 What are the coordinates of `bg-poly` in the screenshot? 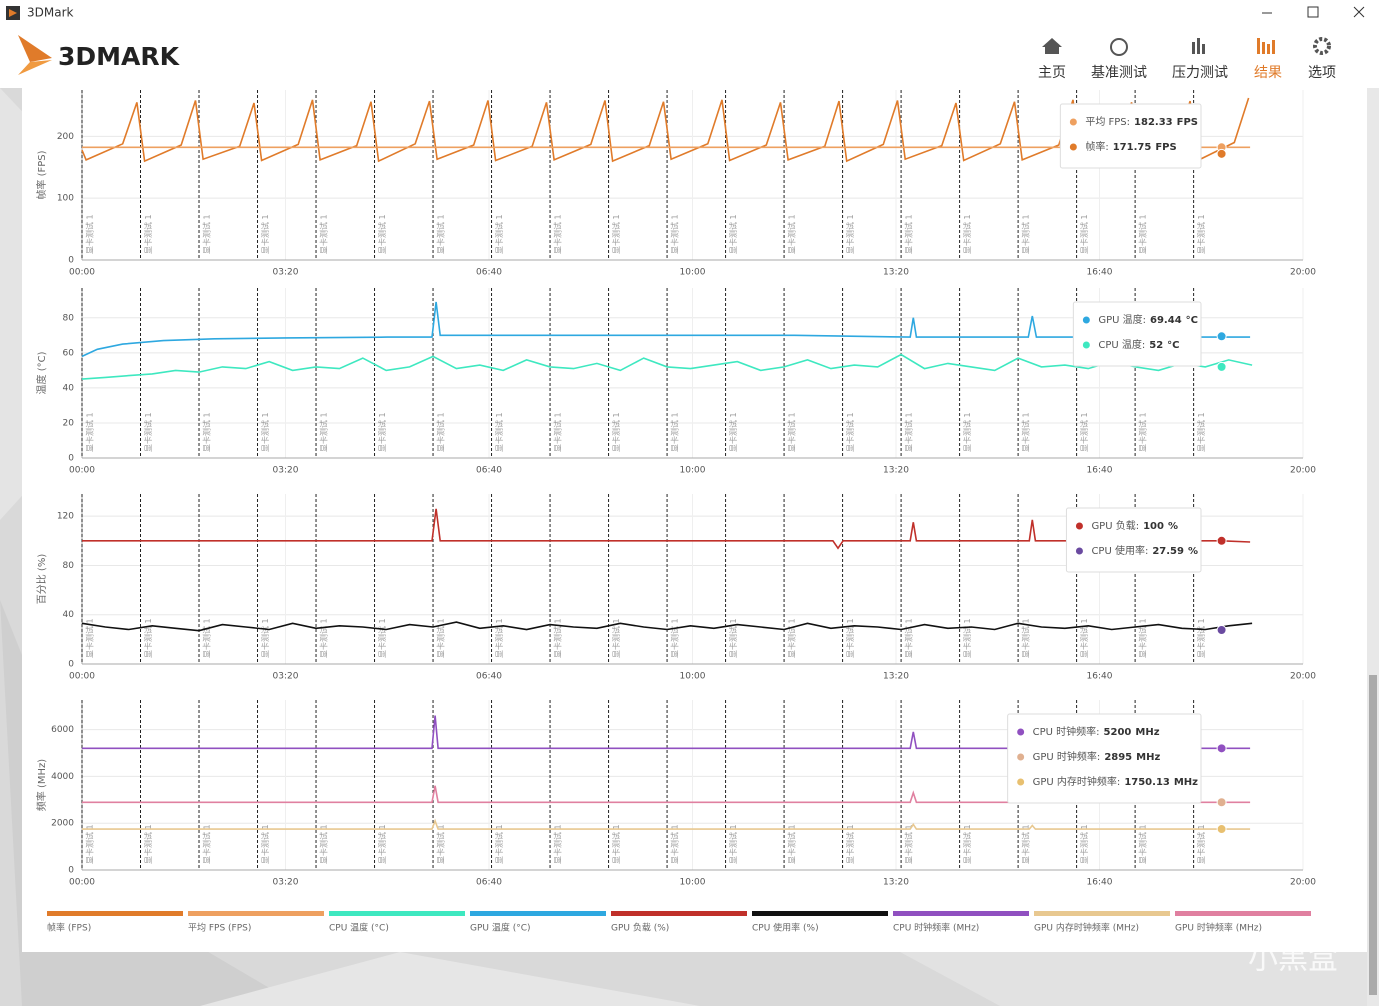 It's located at (450, 979).